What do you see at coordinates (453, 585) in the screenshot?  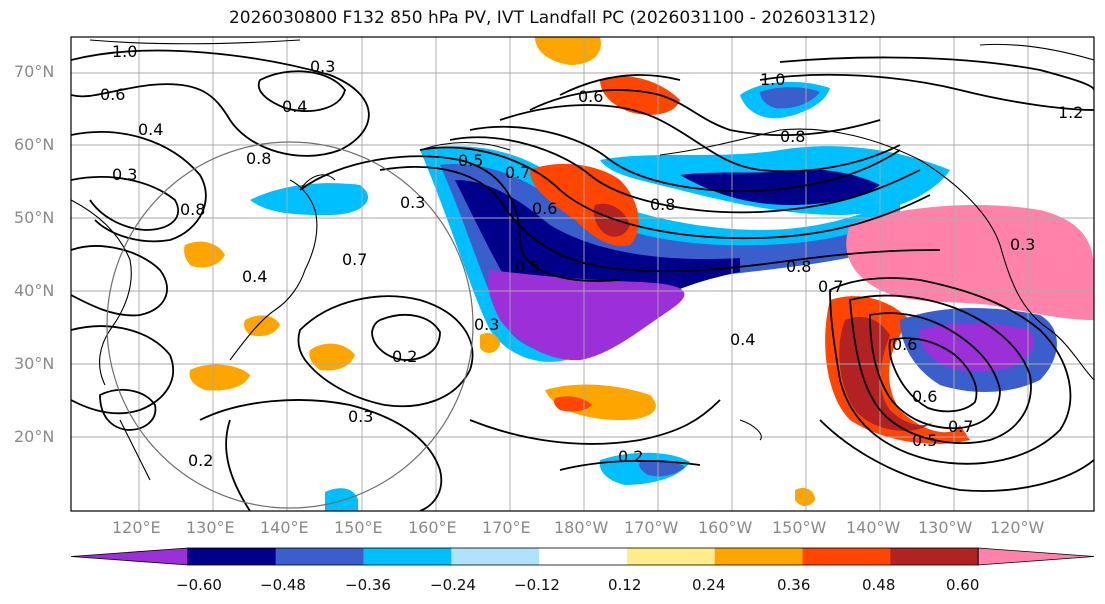 I see `colorbar-tick-label: −0.24` at bounding box center [453, 585].